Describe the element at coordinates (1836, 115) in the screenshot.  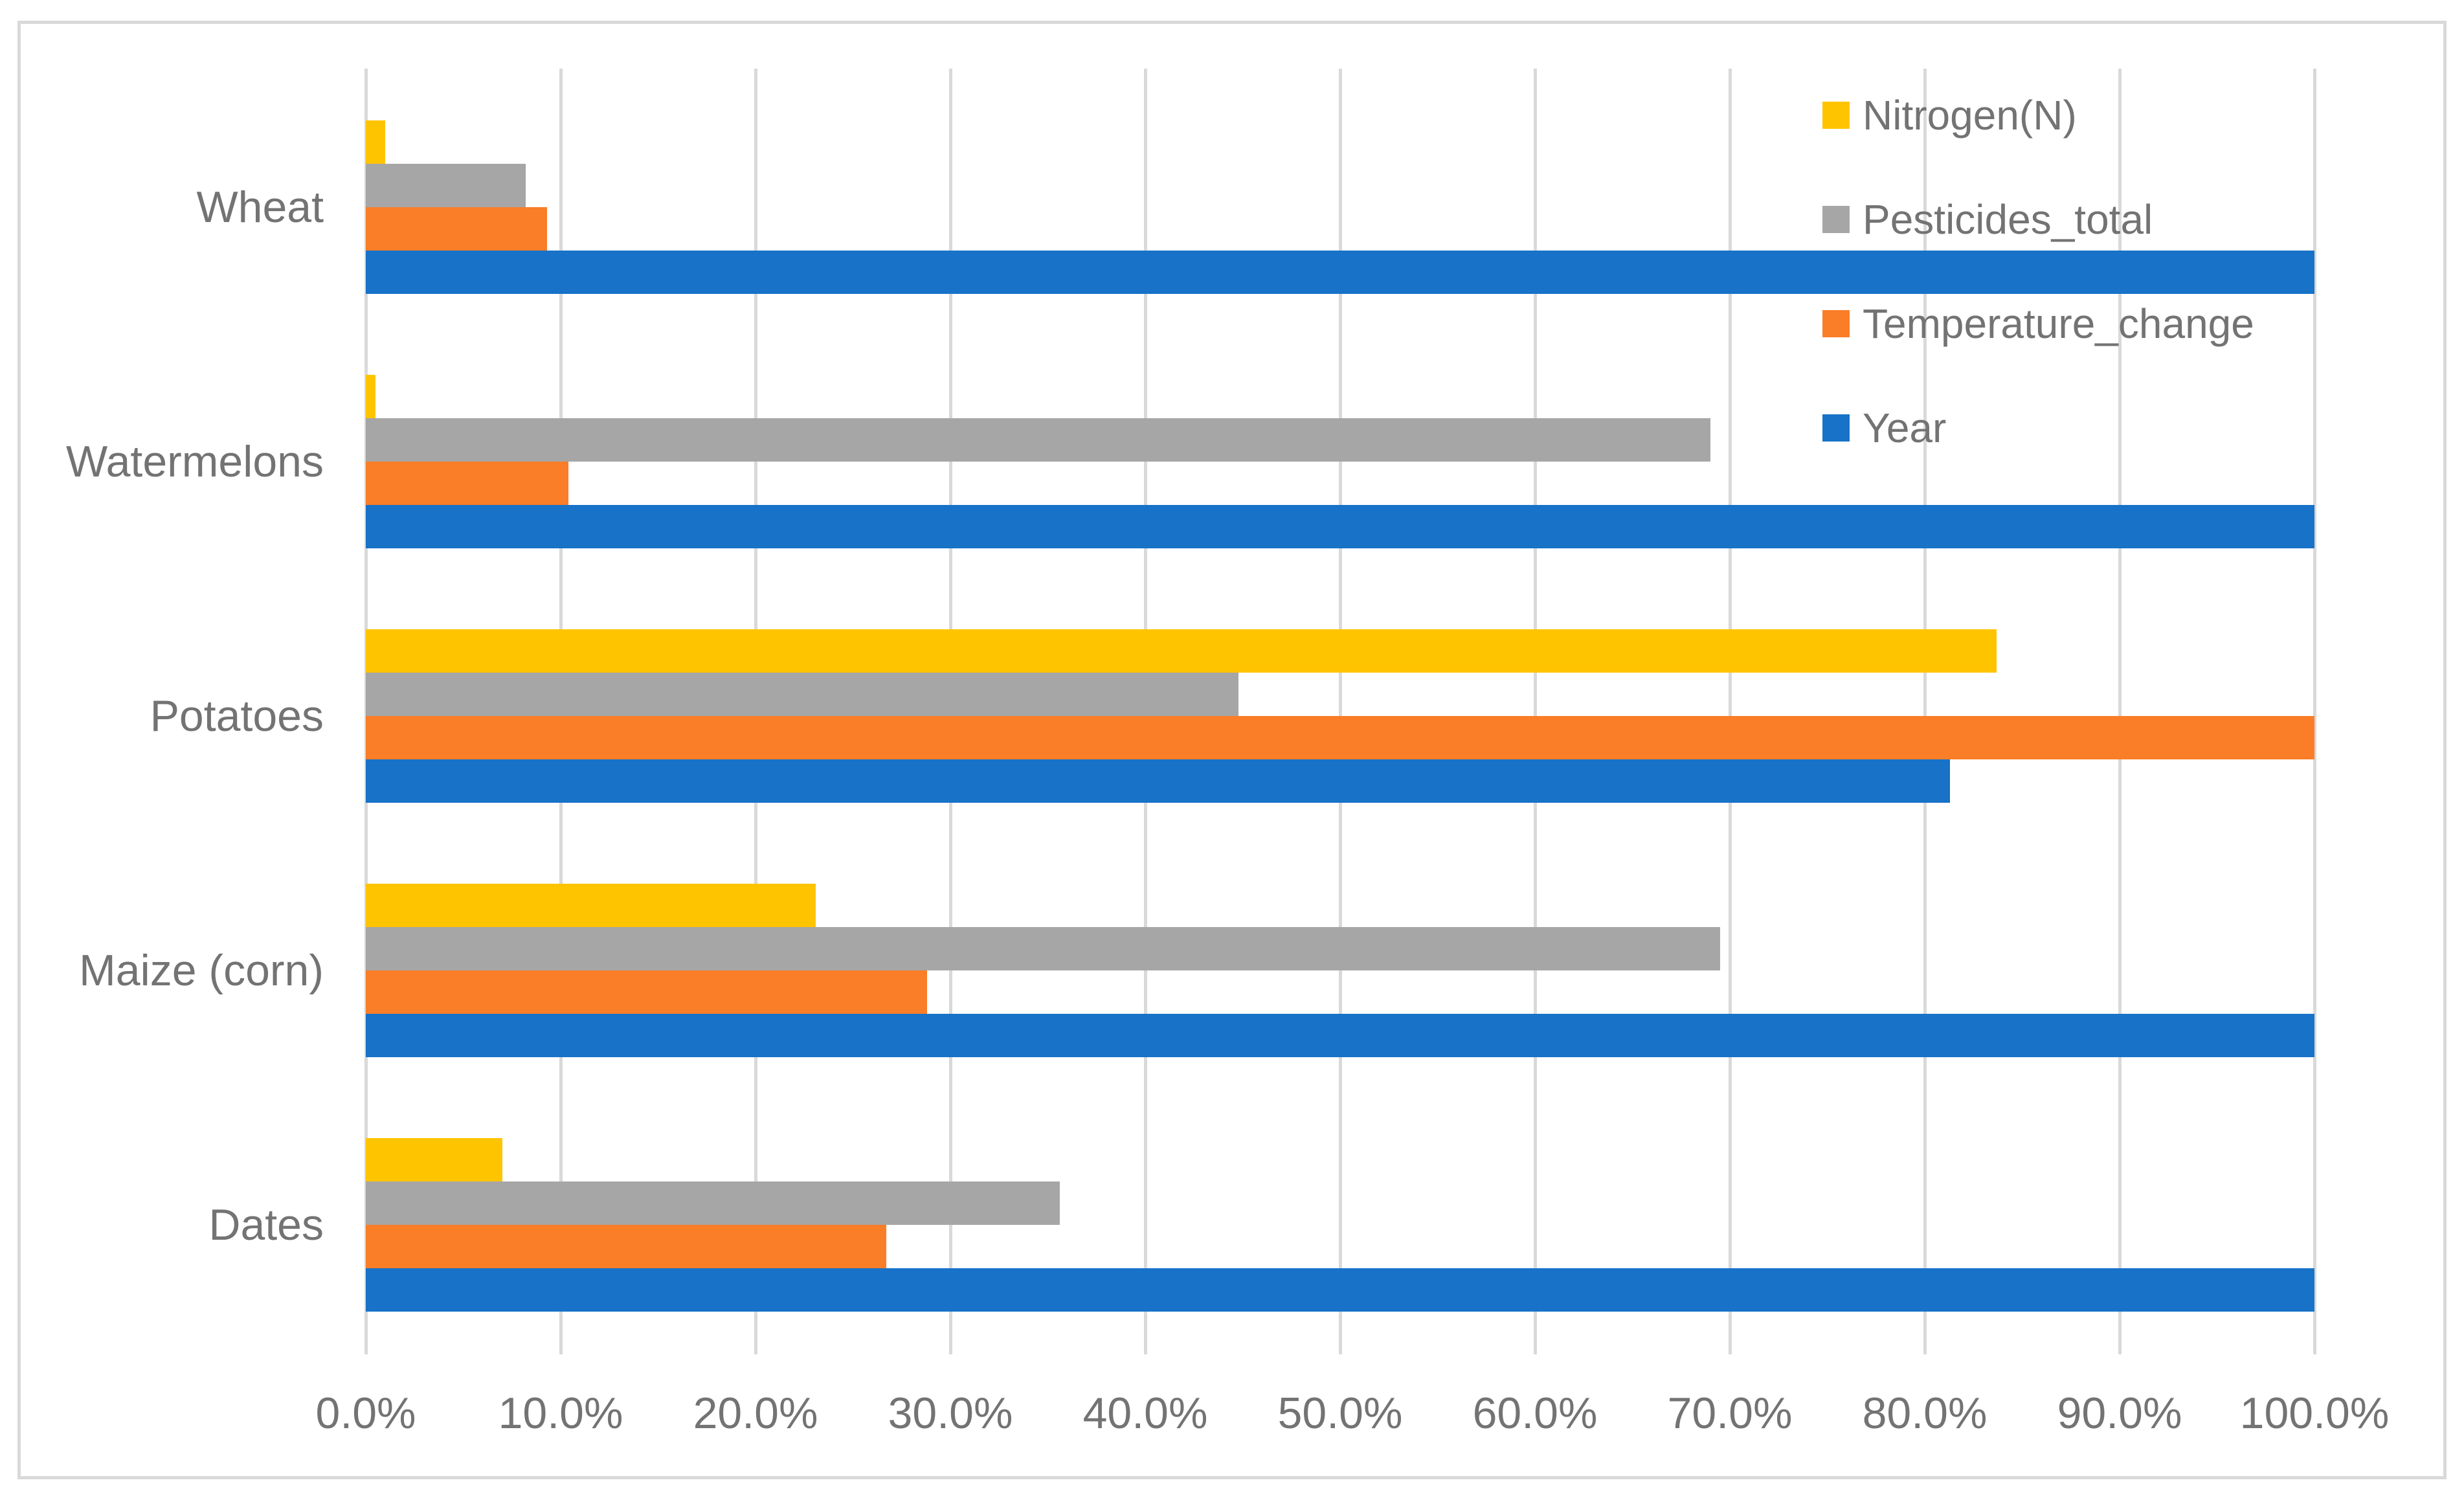
I see `legend-swatch-nitrogen-n` at that location.